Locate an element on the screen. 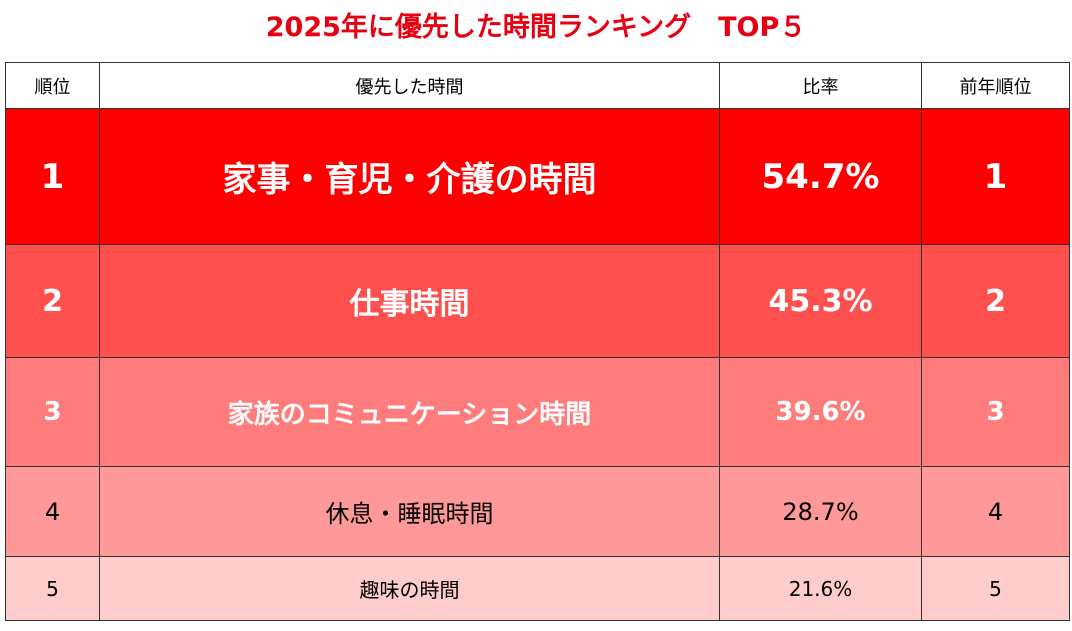  table-row: 4 休息・睡眠時間 28.7% 4 is located at coordinates (537, 511).